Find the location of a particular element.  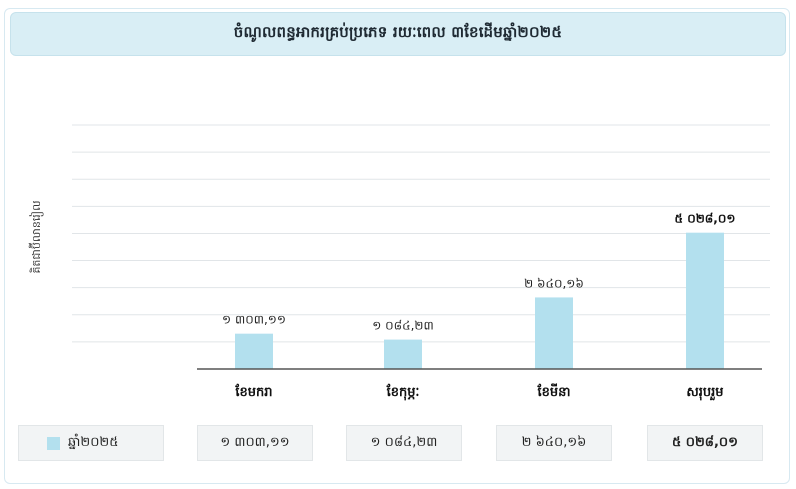

table-cell-total: ៥ ០២៨,០១ is located at coordinates (705, 443).